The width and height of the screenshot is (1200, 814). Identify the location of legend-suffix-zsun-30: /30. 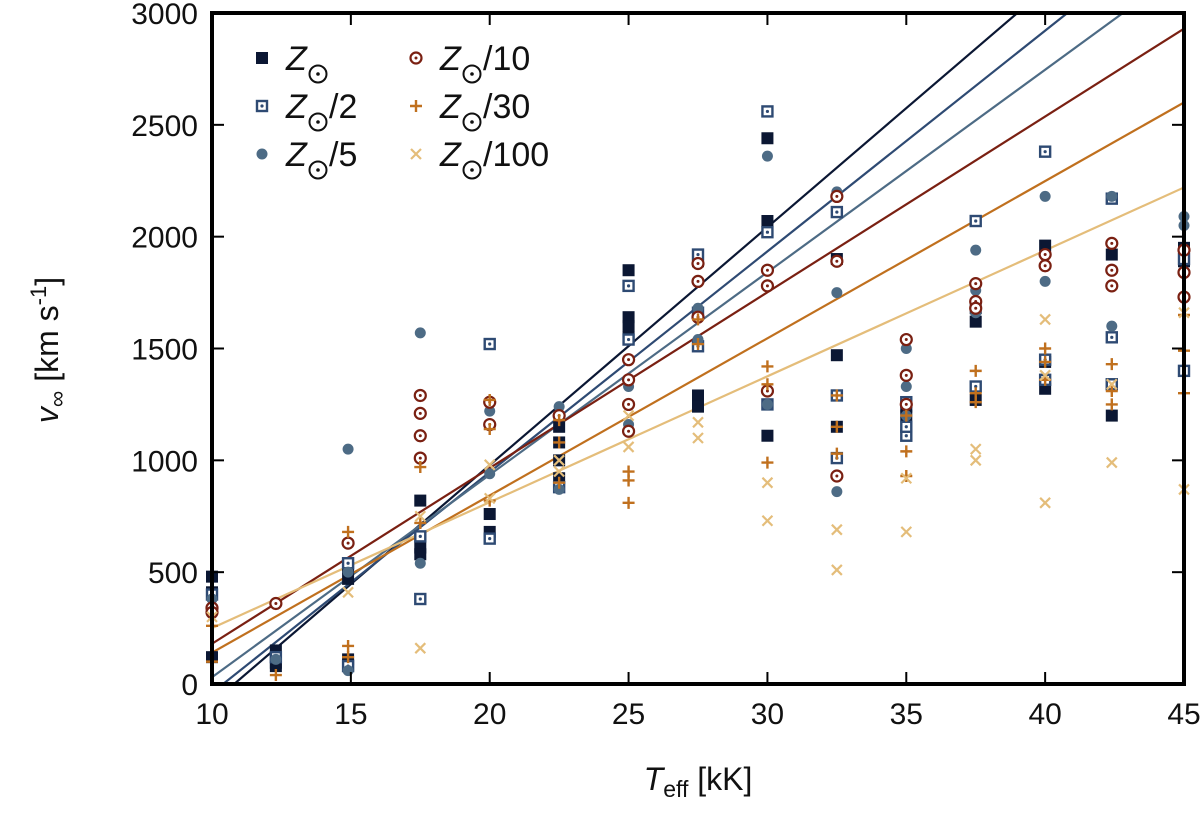
(506, 107).